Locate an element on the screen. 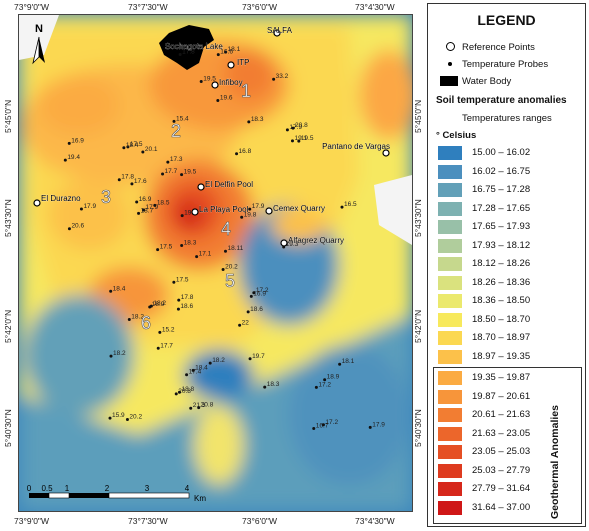  probe-value: 17.1 is located at coordinates (205, 254).